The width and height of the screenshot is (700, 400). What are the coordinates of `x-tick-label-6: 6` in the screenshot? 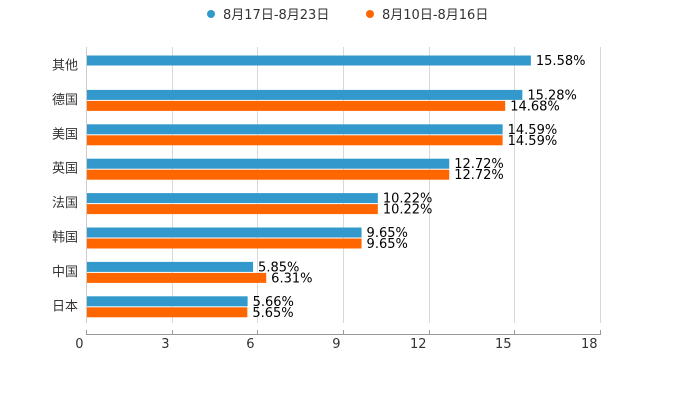 It's located at (250, 344).